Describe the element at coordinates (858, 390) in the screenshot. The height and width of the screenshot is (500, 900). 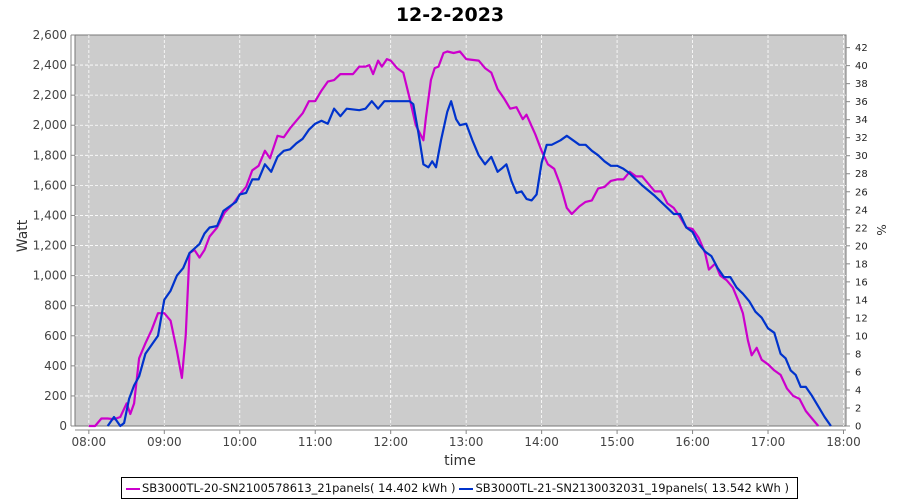
I see `y-right-tick-label: 4` at that location.